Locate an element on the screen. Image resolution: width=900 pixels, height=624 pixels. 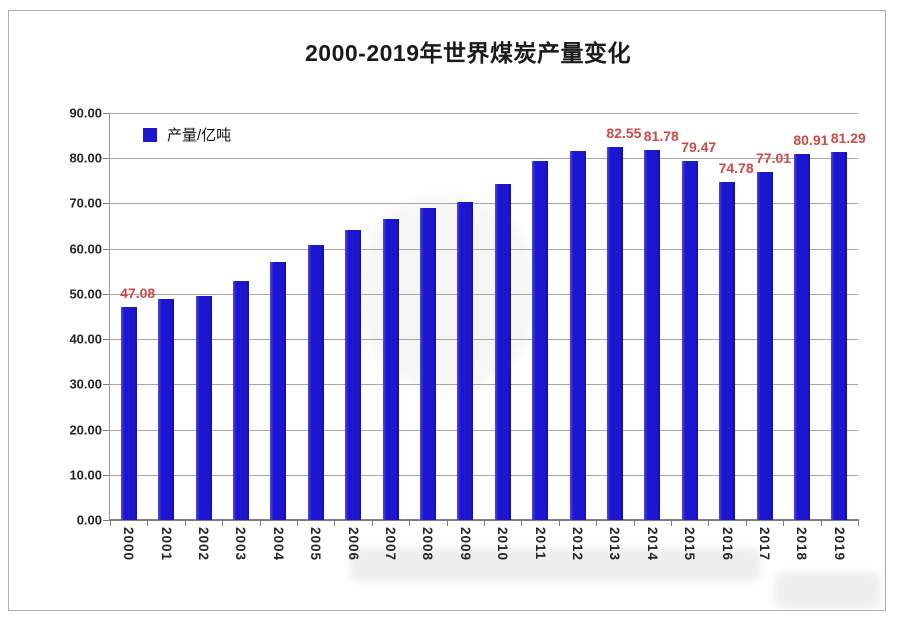
data-label: 47.08 is located at coordinates (138, 293).